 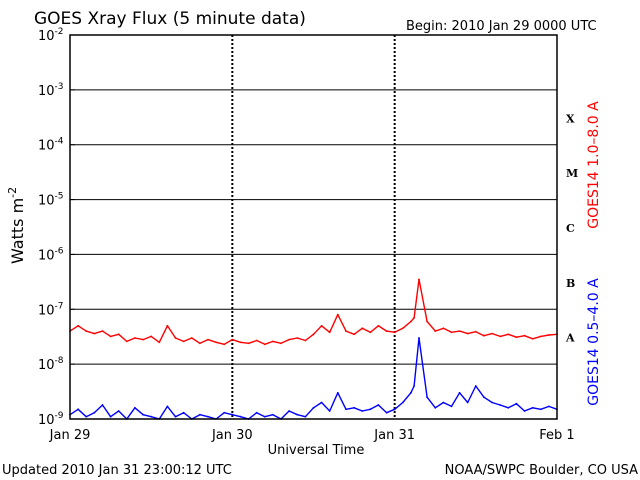 I want to click on y-tick-label: 10⁻², so click(x=51, y=35).